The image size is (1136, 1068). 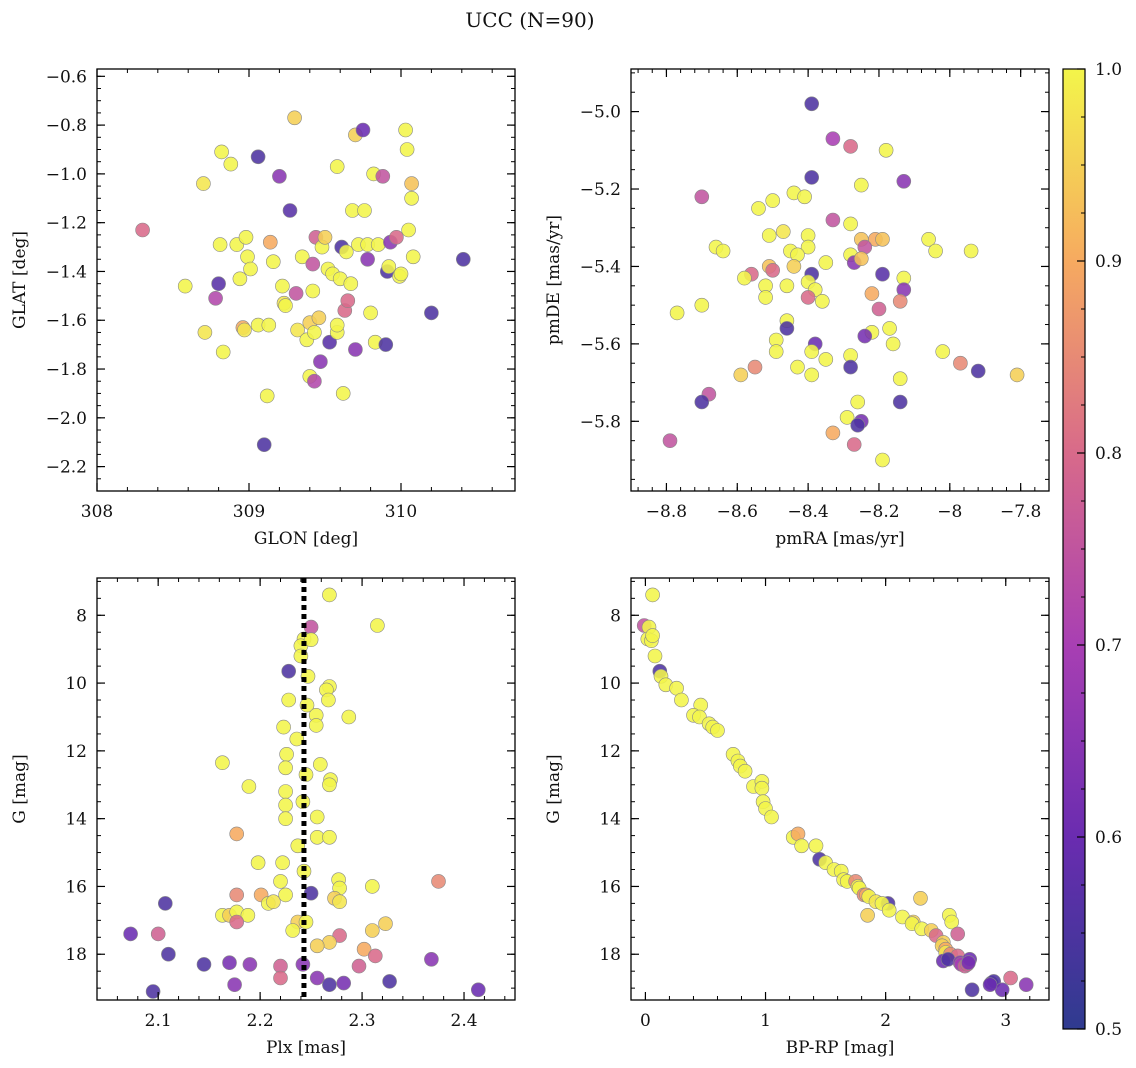 What do you see at coordinates (66, 370) in the screenshot?
I see `y-tick-label: −1.8` at bounding box center [66, 370].